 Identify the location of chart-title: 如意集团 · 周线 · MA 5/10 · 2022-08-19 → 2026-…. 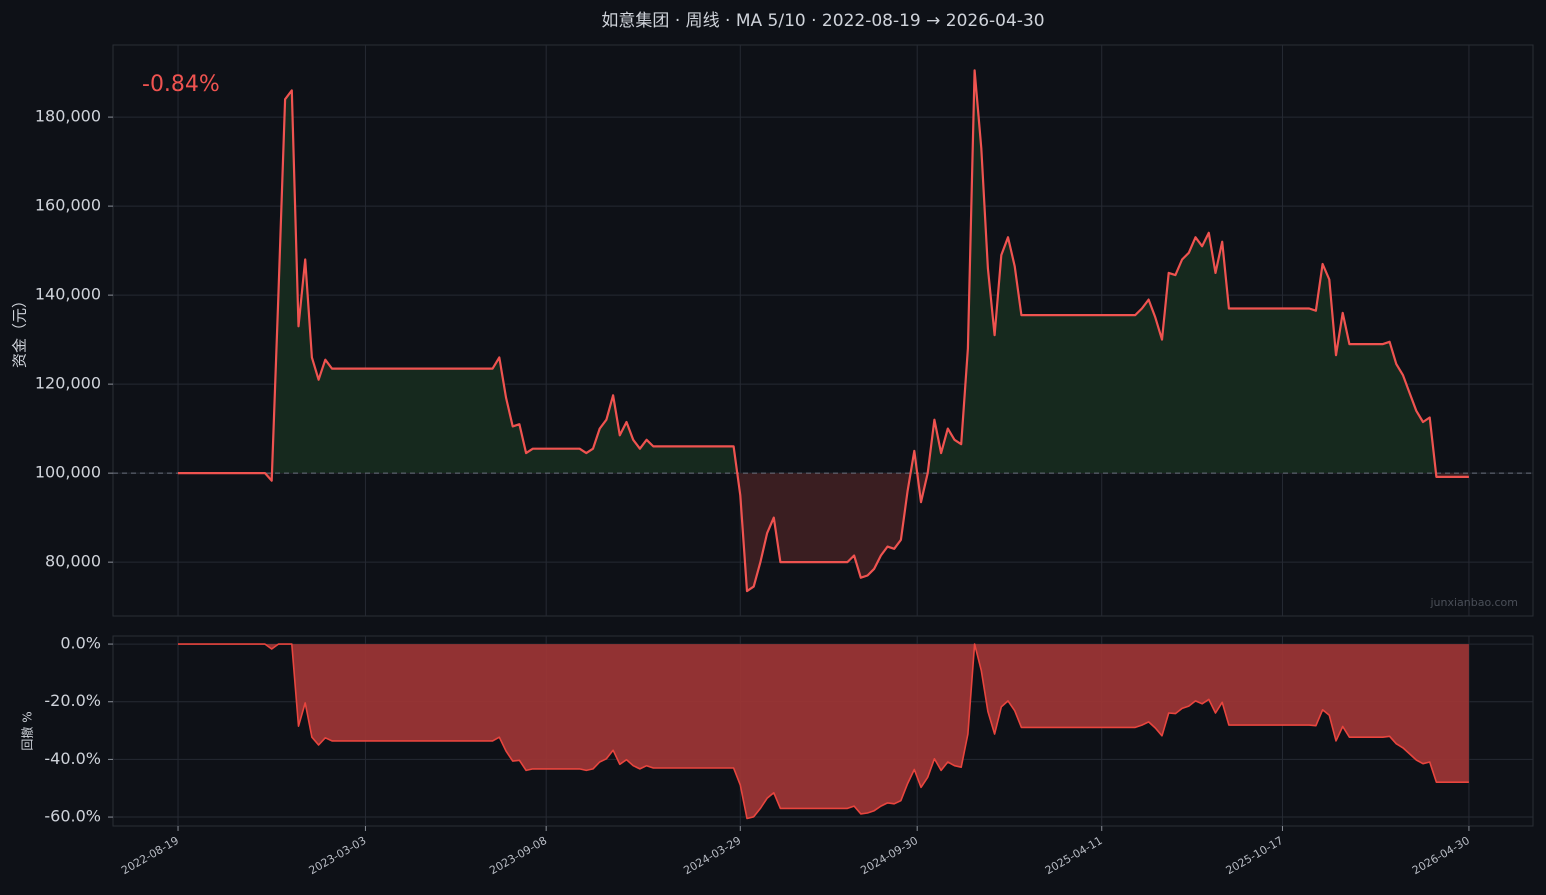
(822, 21).